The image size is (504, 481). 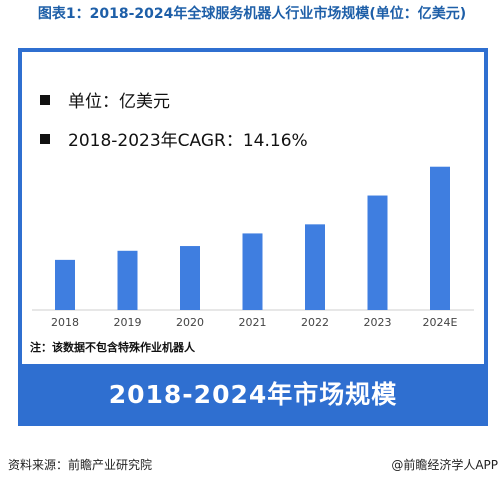 What do you see at coordinates (440, 322) in the screenshot?
I see `x-tick-label: 2024E` at bounding box center [440, 322].